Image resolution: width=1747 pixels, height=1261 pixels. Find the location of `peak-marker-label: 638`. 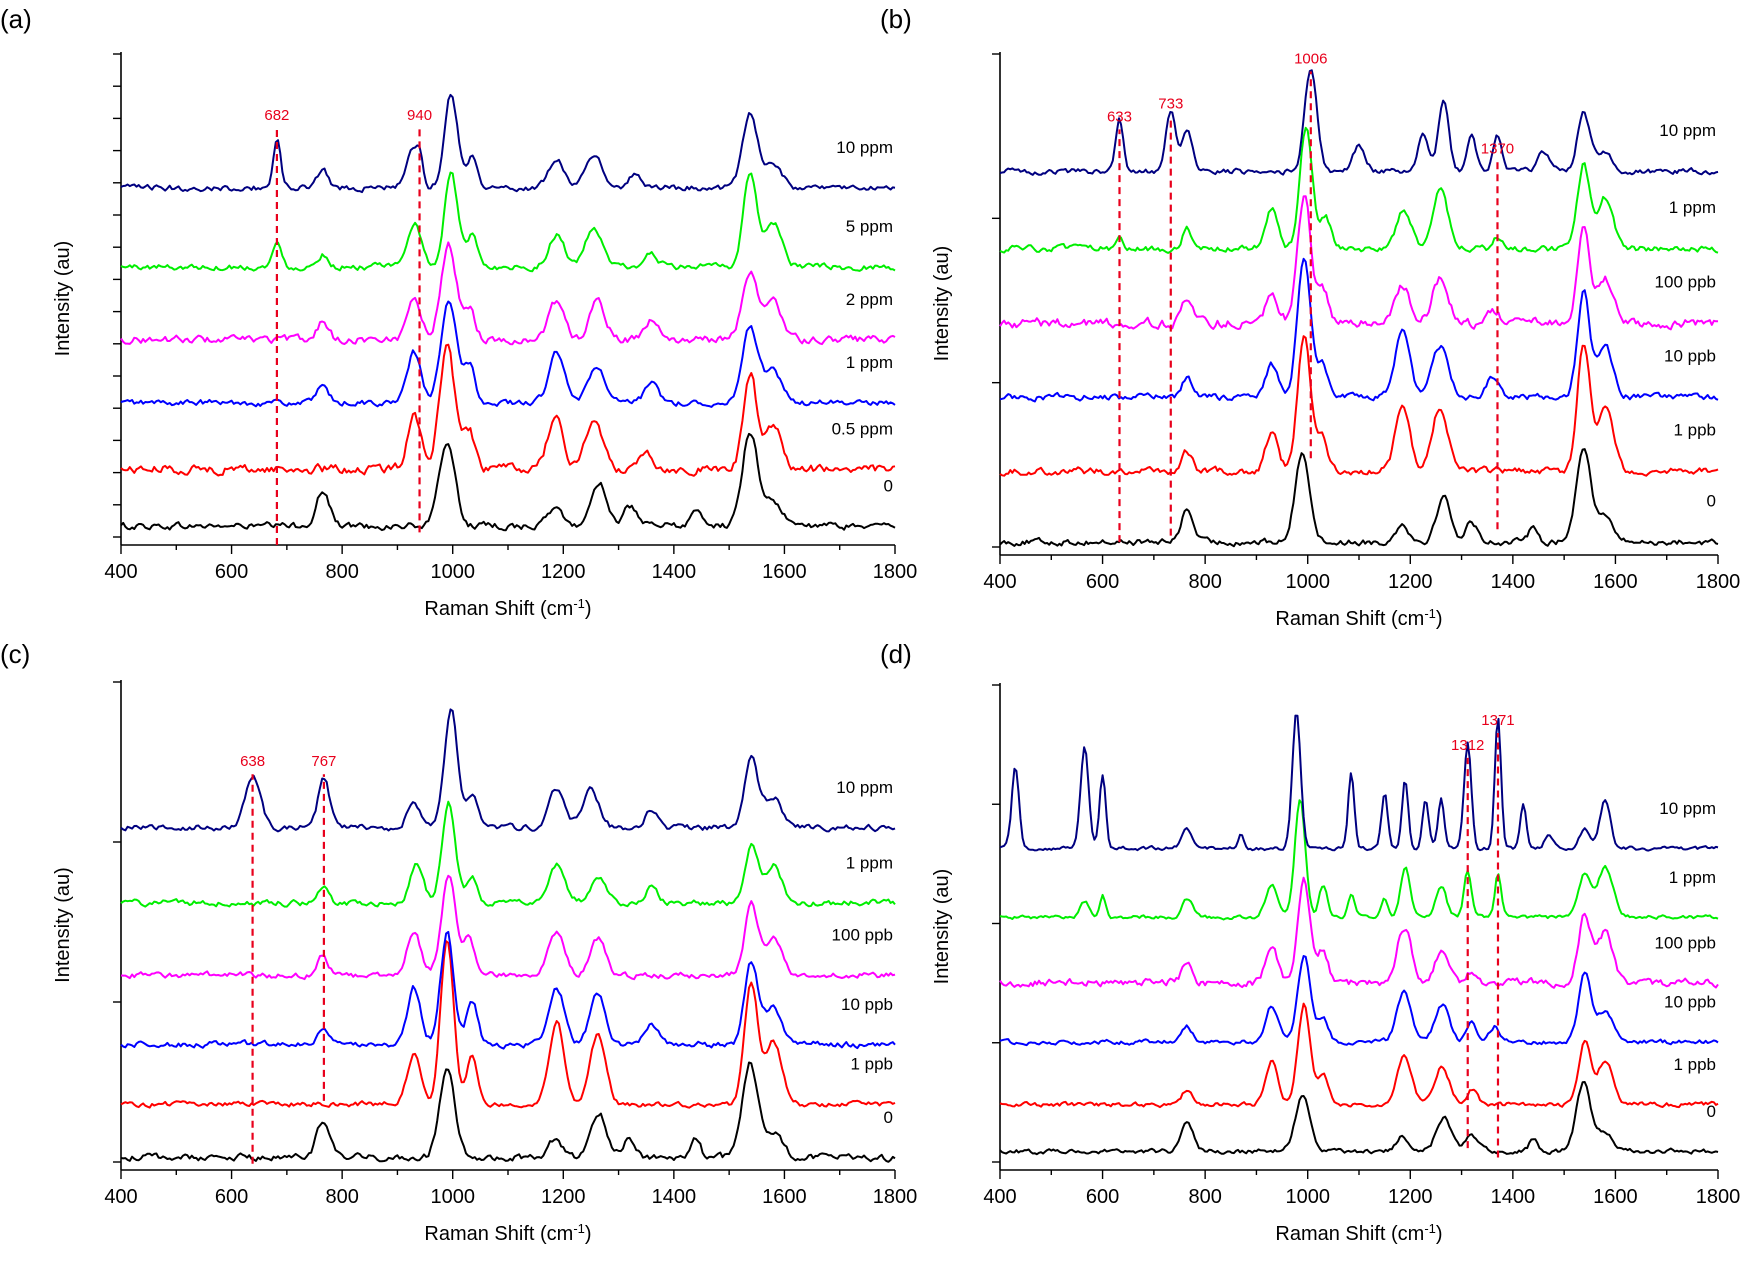

peak-marker-label: 638 is located at coordinates (252, 761).